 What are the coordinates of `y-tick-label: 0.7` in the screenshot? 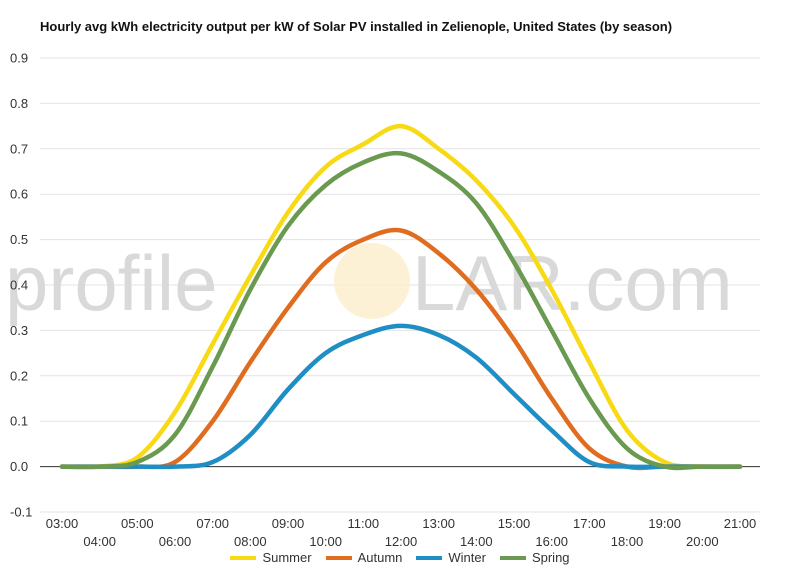 It's located at (19, 148).